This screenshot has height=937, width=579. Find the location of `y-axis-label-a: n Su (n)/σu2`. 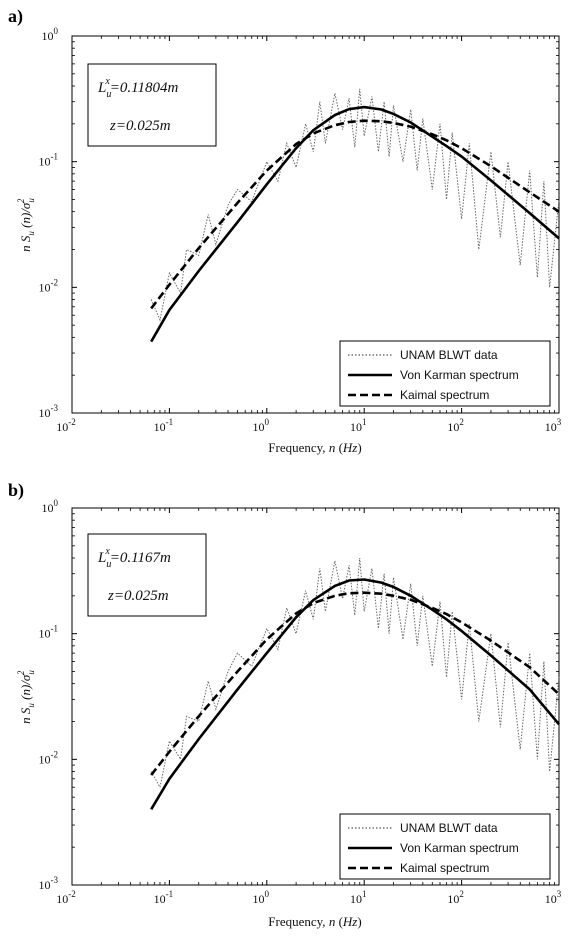

y-axis-label-a: n Su (n)/σu2 is located at coordinates (26, 225).